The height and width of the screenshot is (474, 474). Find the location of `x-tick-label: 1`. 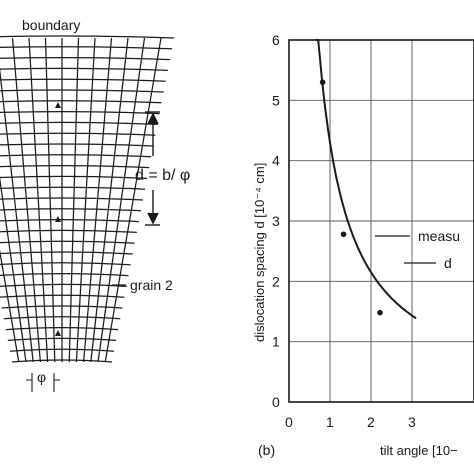

x-tick-label: 1 is located at coordinates (330, 422).